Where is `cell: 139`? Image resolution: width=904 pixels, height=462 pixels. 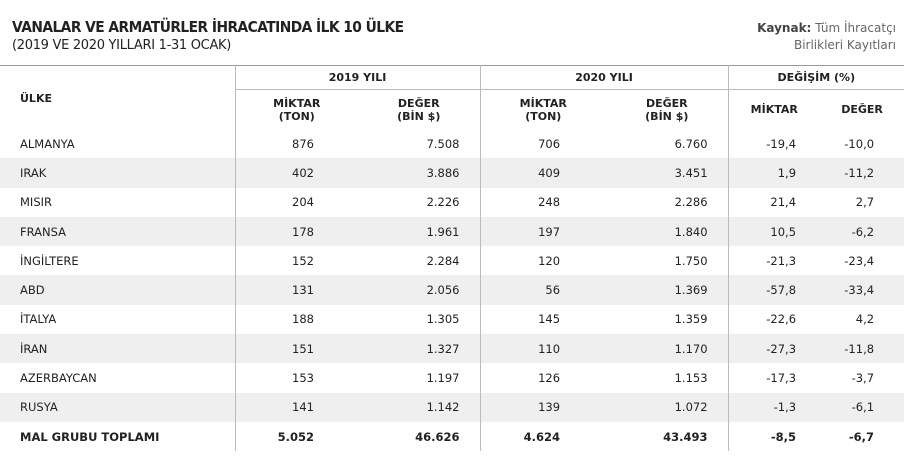 cell: 139 is located at coordinates (543, 407).